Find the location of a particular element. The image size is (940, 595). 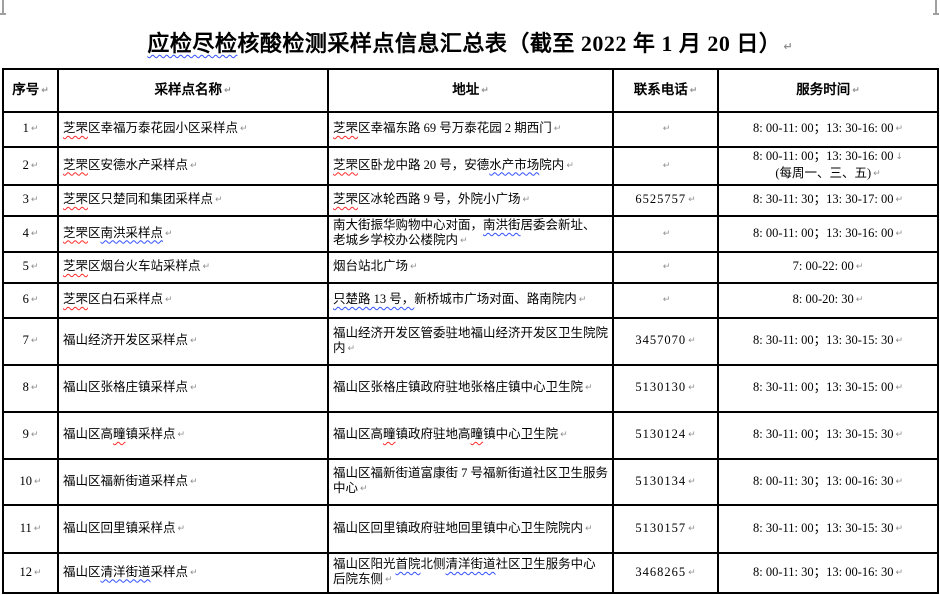

cell-address: 芝罘区卧龙中路 20 号，安德水产市场院内 ↵ is located at coordinates (470, 166).